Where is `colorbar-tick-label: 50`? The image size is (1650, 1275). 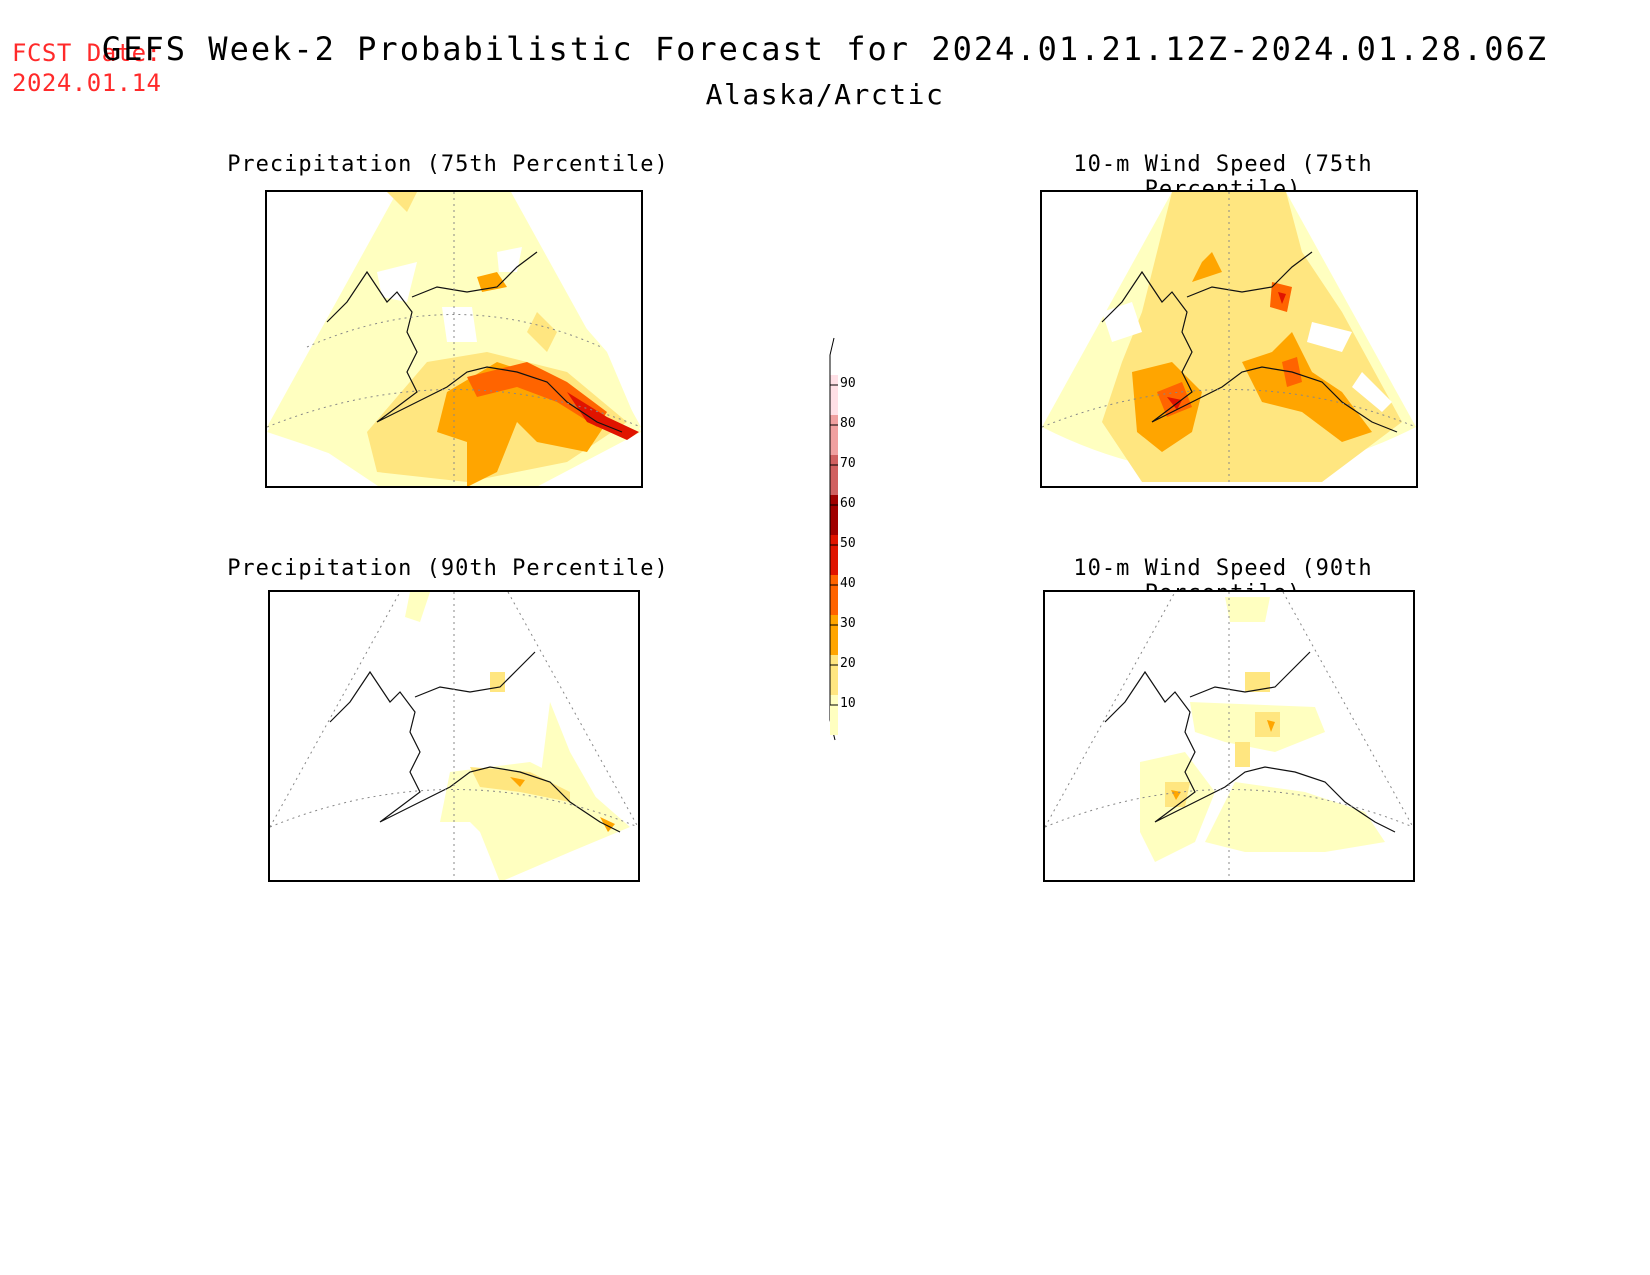
colorbar-tick-label: 50 is located at coordinates (848, 543).